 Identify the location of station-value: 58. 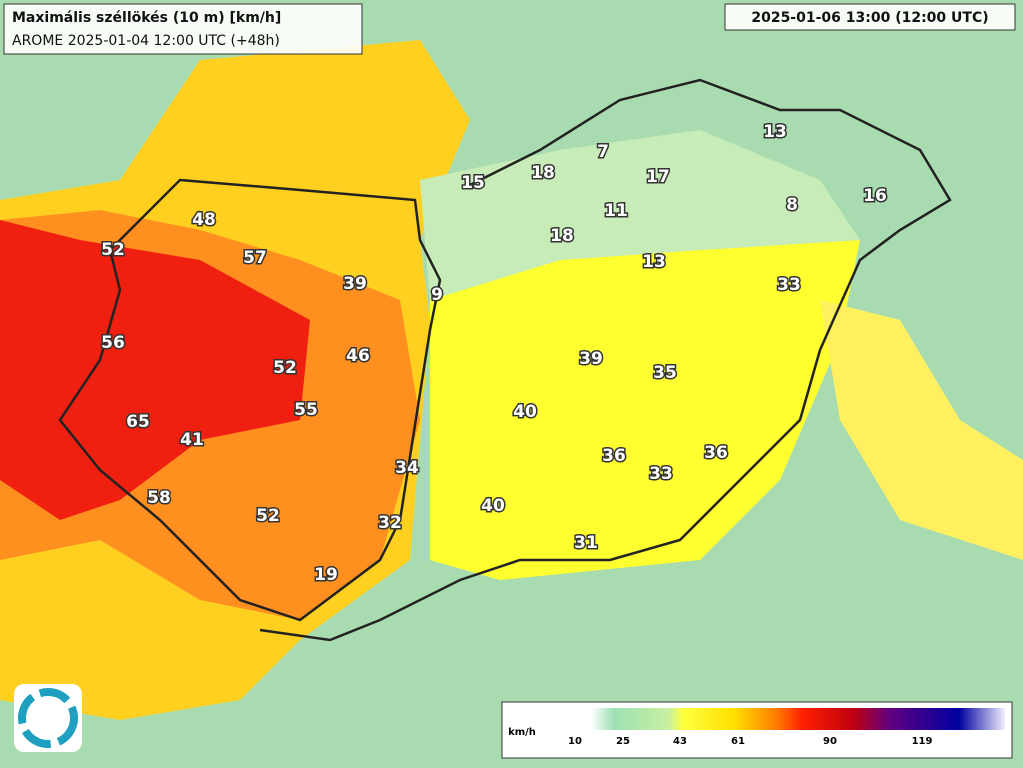
(159, 498).